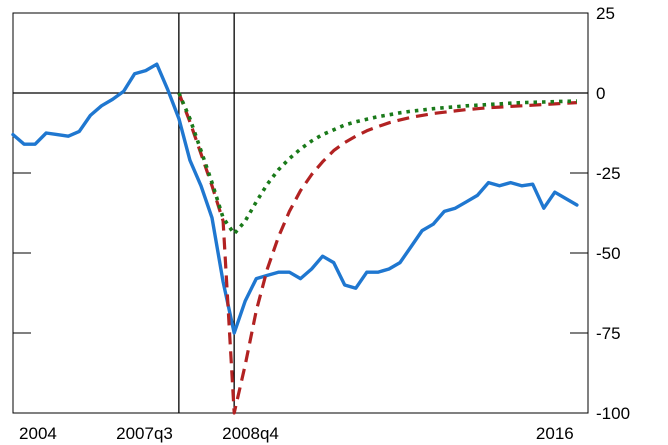 The height and width of the screenshot is (445, 668). I want to click on x-tick-label-2: 2008q4, so click(250, 433).